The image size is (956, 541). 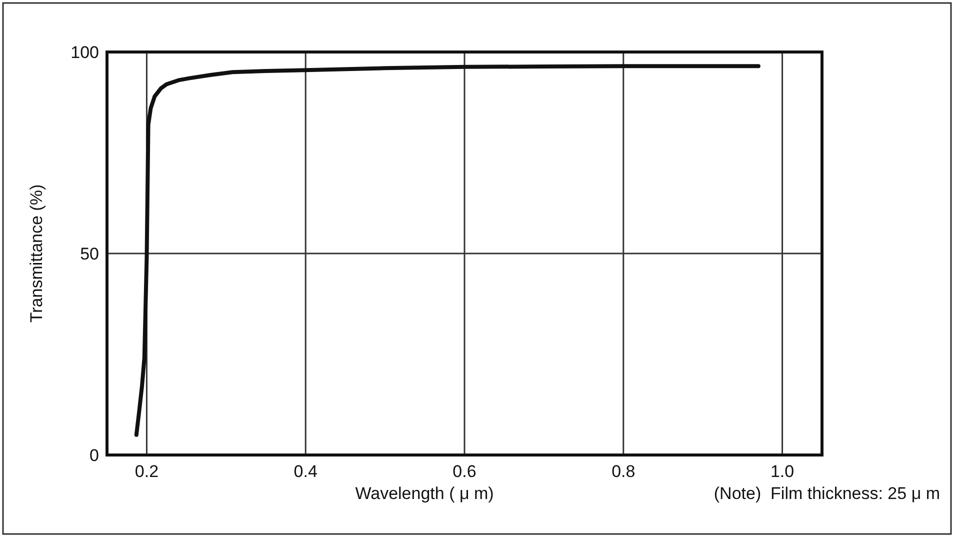 What do you see at coordinates (94, 455) in the screenshot?
I see `y-tick-label: 0` at bounding box center [94, 455].